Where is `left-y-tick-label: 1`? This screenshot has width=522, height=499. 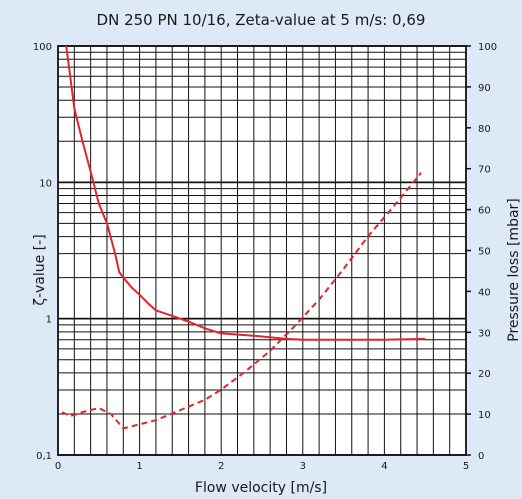
left-y-tick-label: 1 is located at coordinates (49, 320).